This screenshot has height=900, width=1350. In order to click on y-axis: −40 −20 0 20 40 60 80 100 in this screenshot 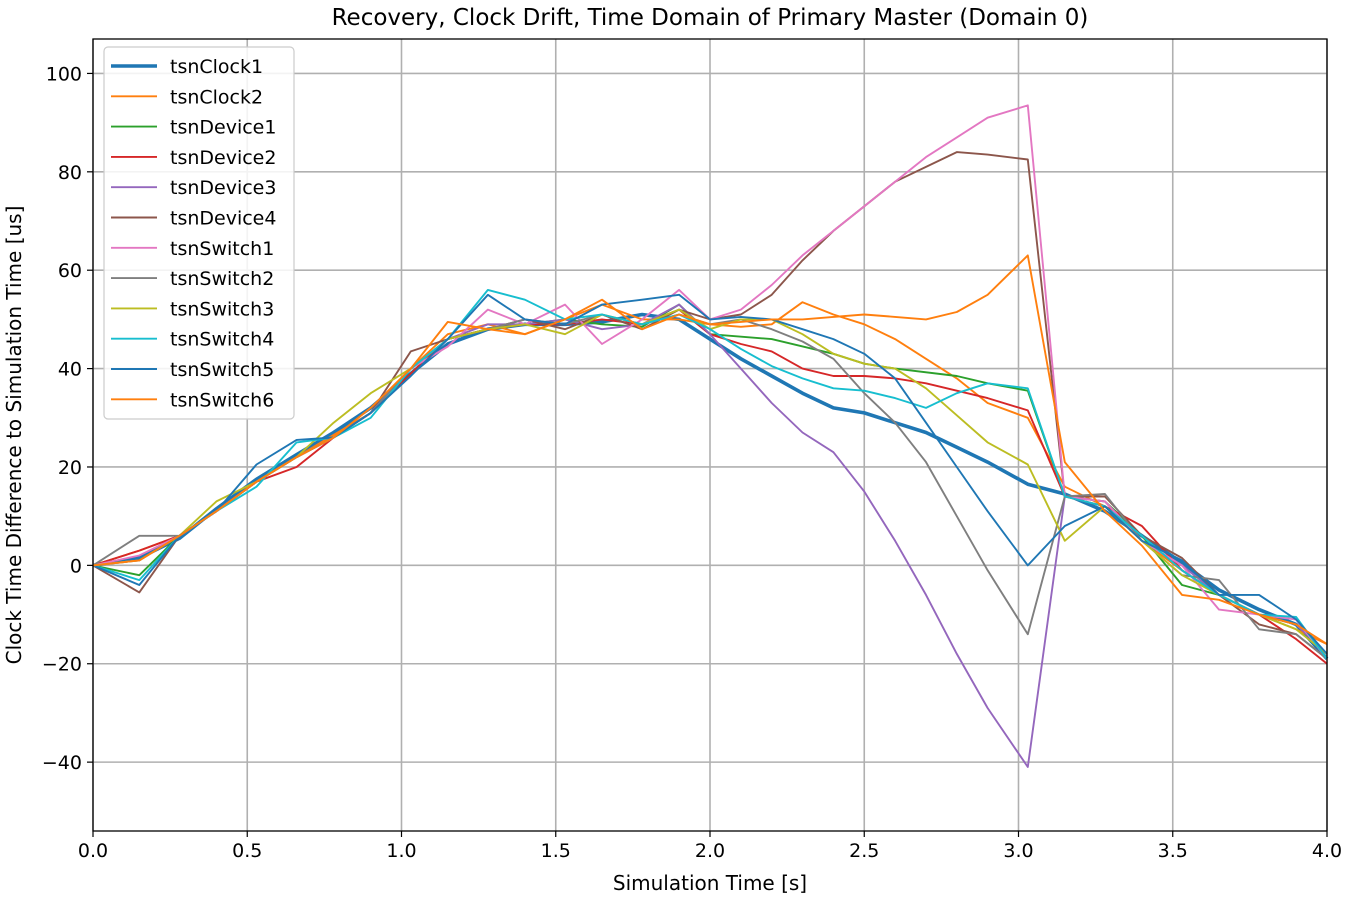, I will do `click(67, 418)`.